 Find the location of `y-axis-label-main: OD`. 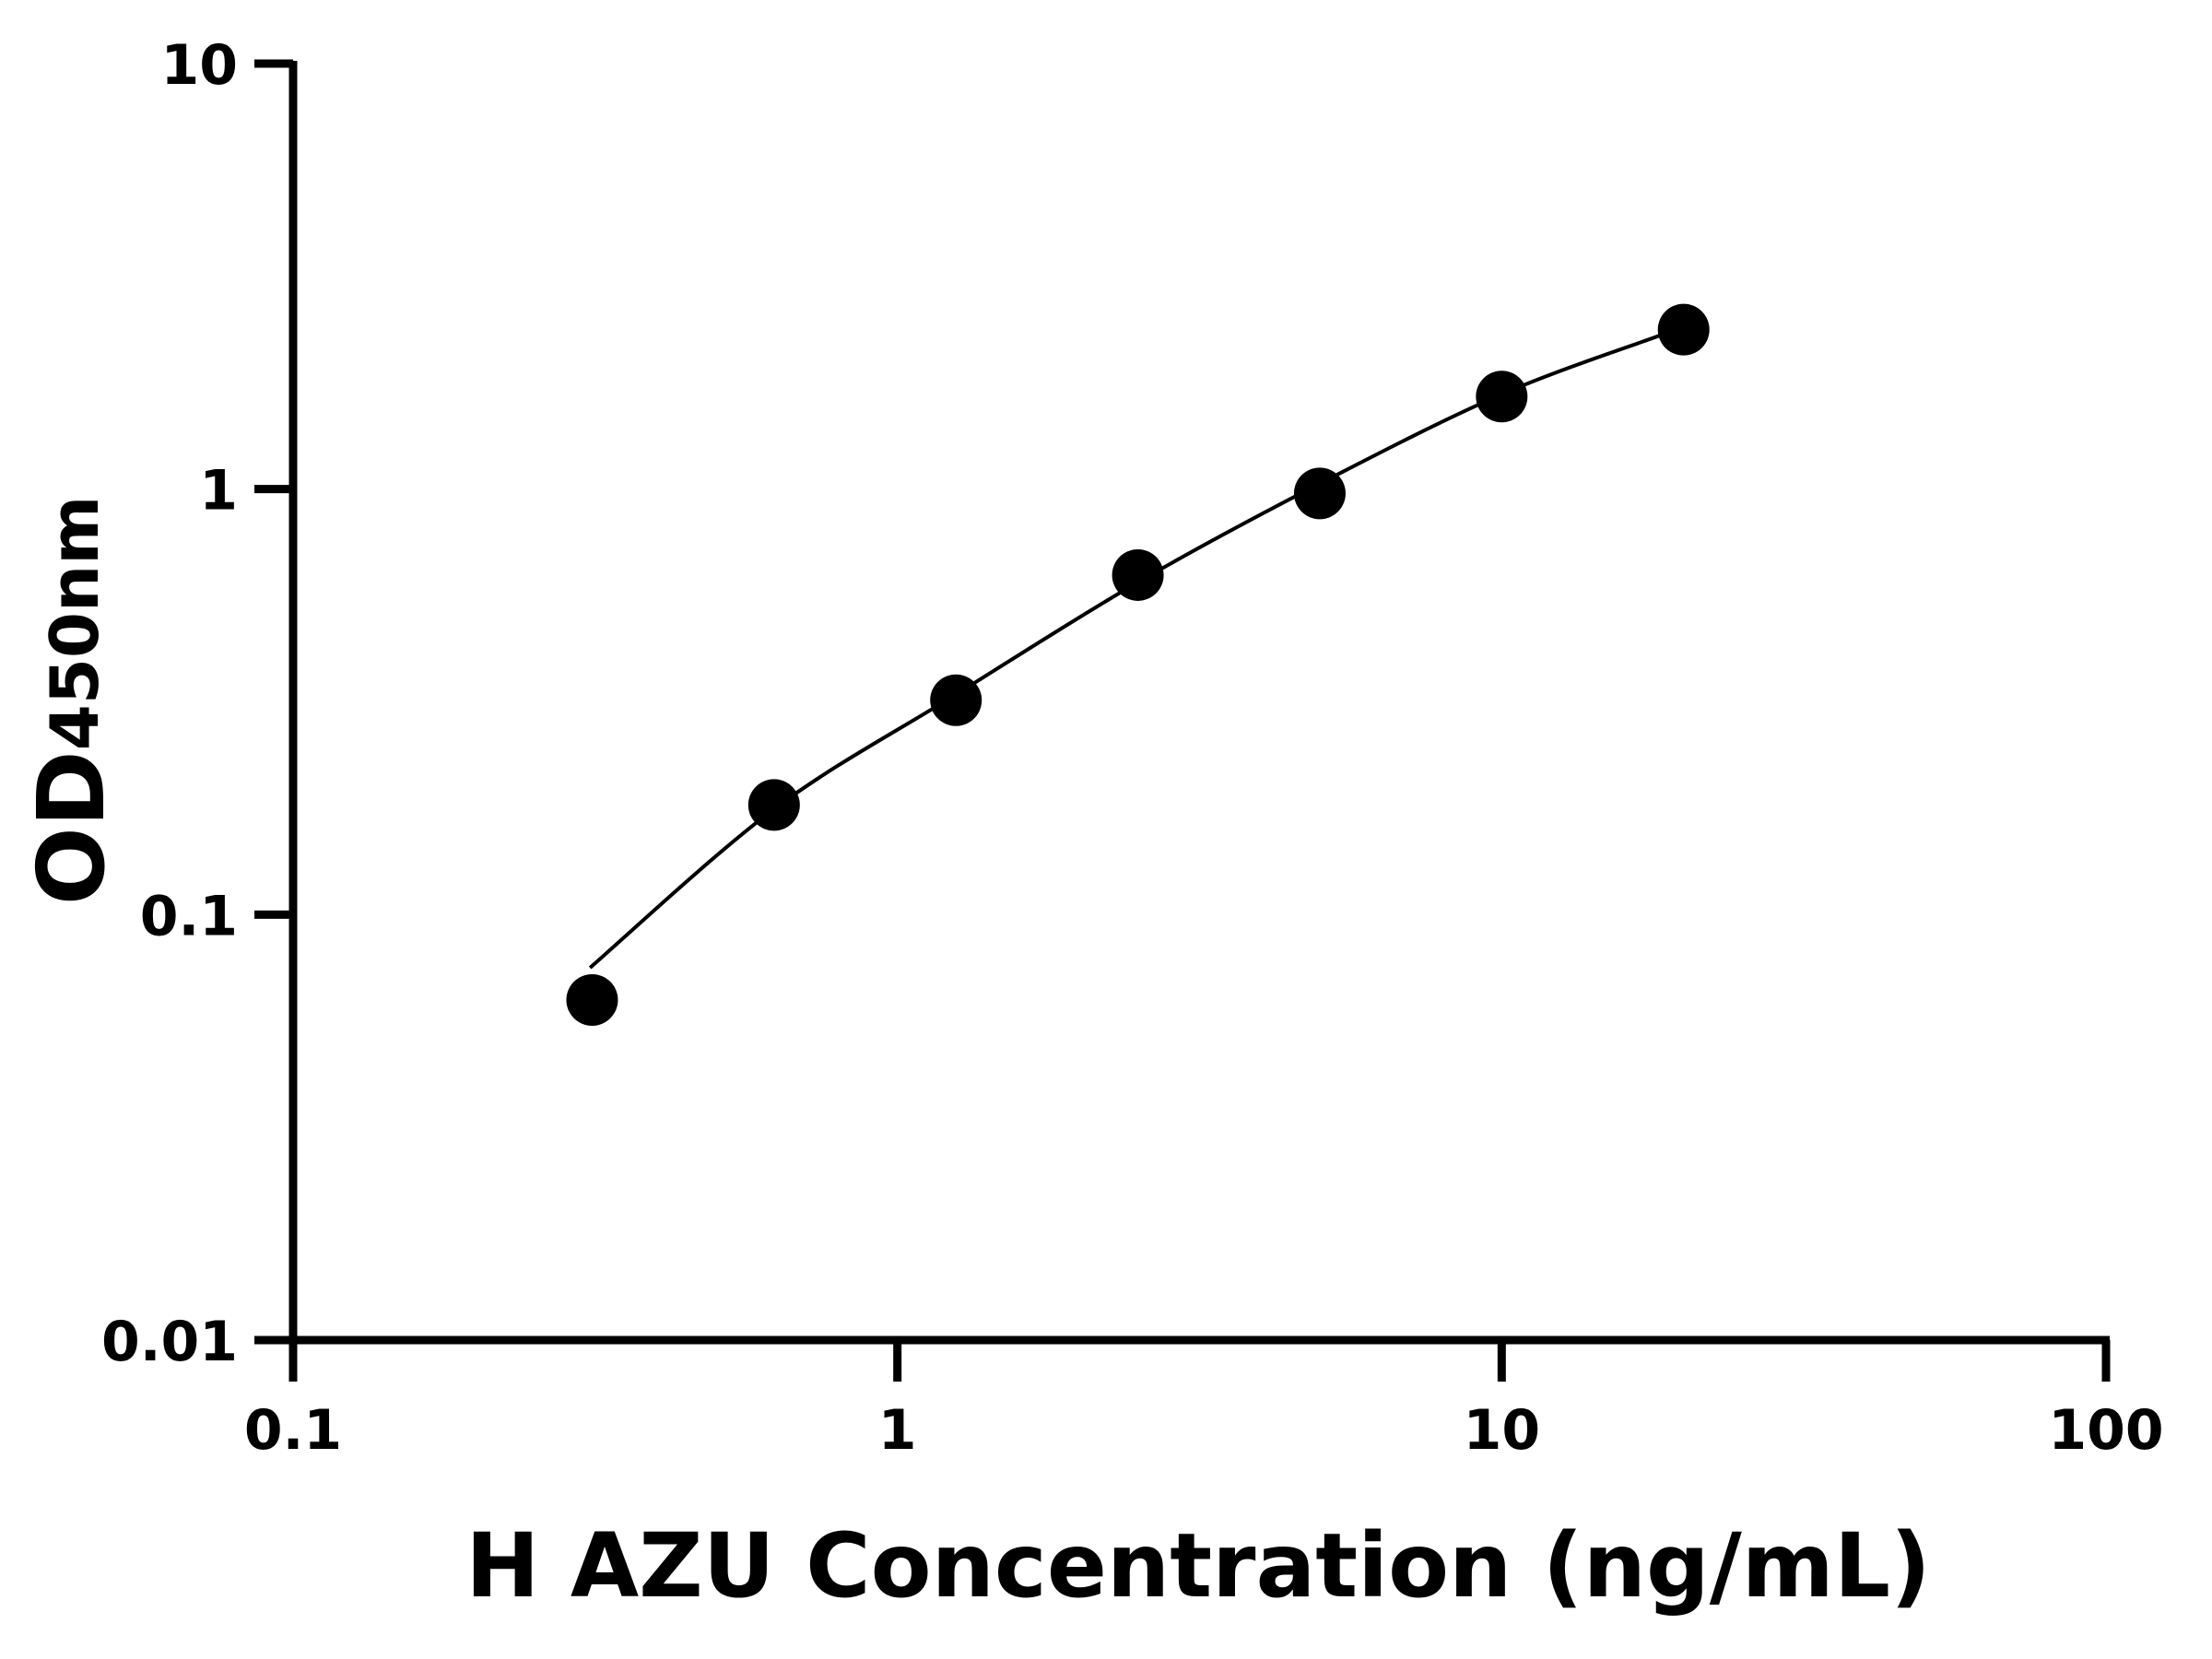

y-axis-label-main: OD is located at coordinates (71, 827).